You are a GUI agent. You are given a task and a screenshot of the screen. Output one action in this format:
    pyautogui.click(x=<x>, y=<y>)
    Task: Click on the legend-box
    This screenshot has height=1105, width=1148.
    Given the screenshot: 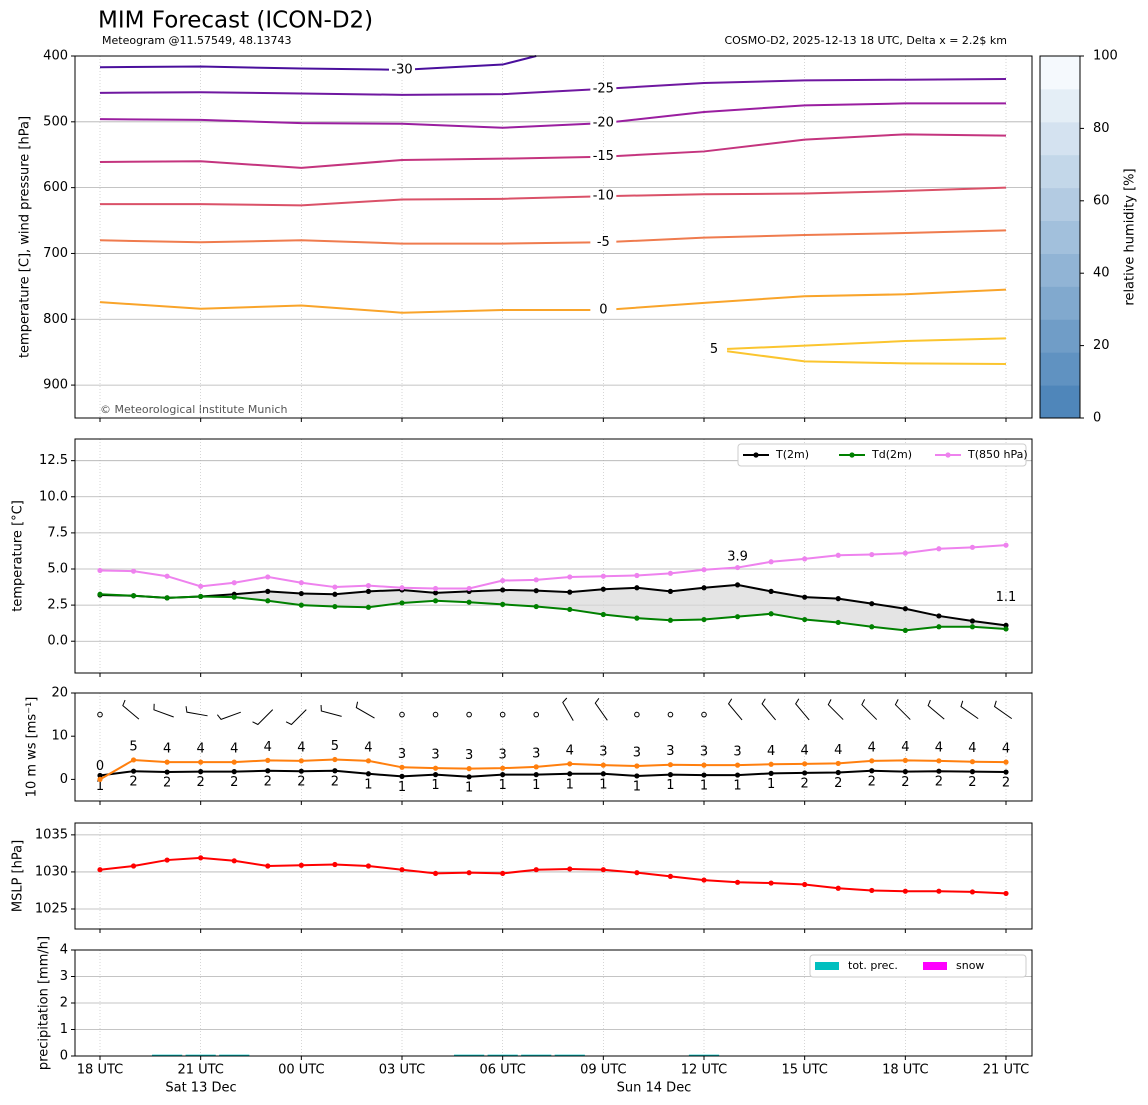 What is the action you would take?
    pyautogui.click(x=918, y=966)
    